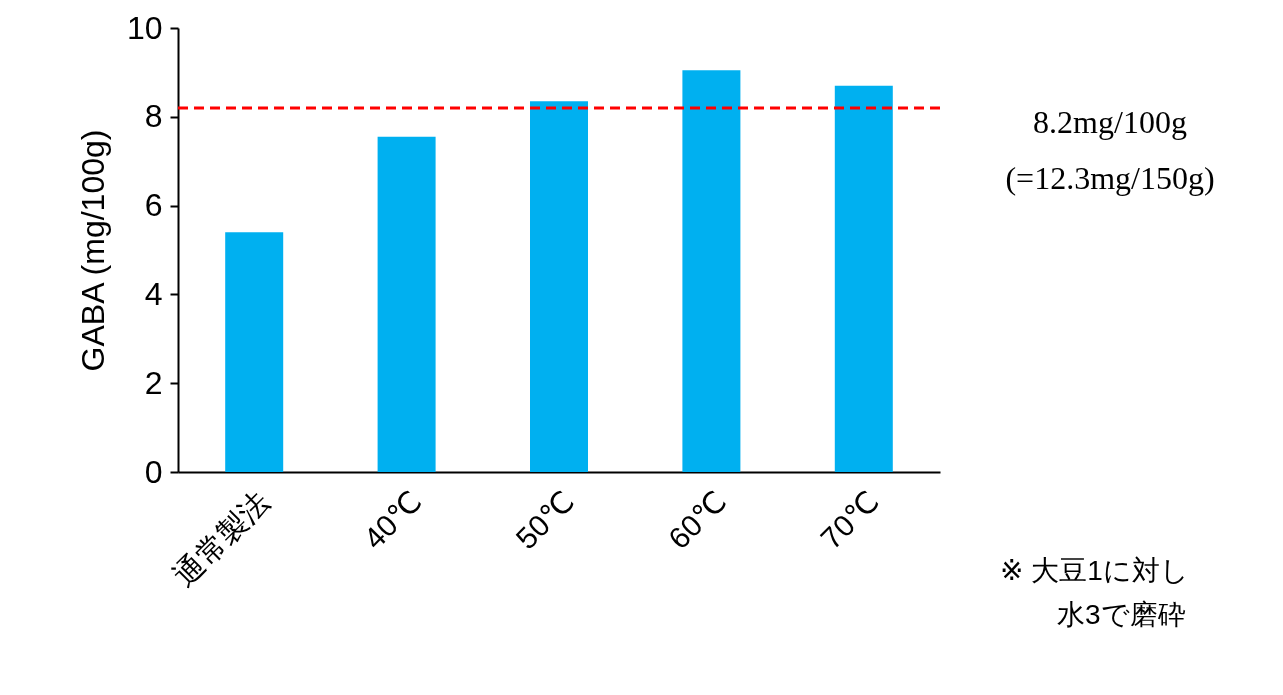 This screenshot has height=695, width=1283. Describe the element at coordinates (153, 205) in the screenshot. I see `y-tick-label: 6` at that location.